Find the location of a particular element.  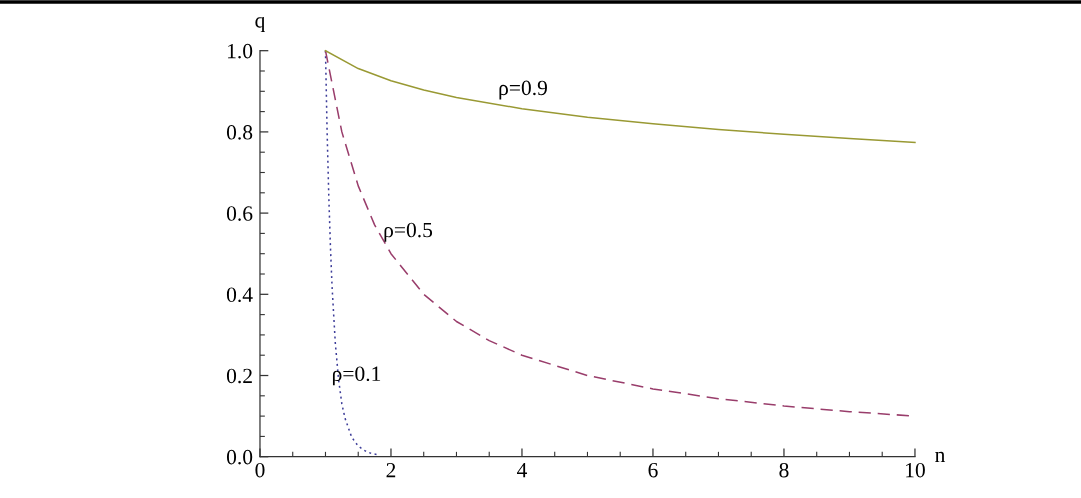

x-tick-label: 10 is located at coordinates (915, 470).